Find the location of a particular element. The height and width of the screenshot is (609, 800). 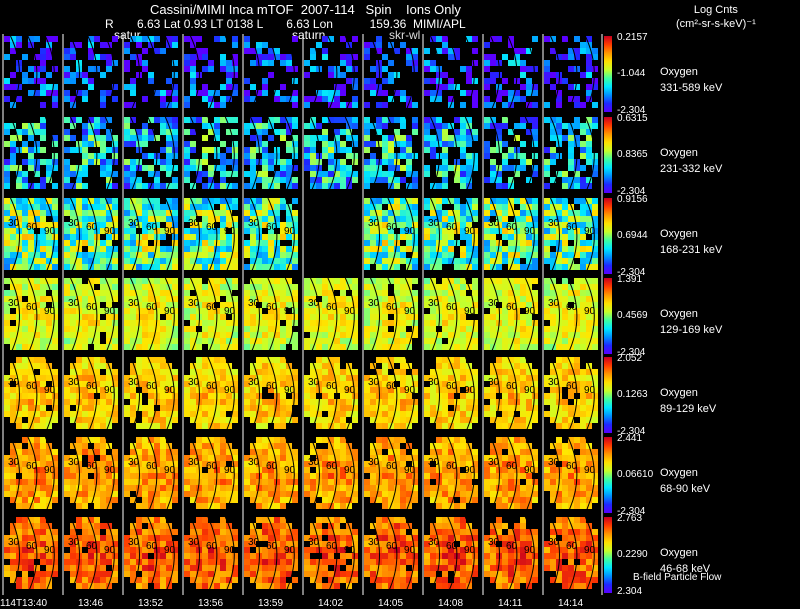

colorbar-max-value: 2.052 is located at coordinates (630, 358).